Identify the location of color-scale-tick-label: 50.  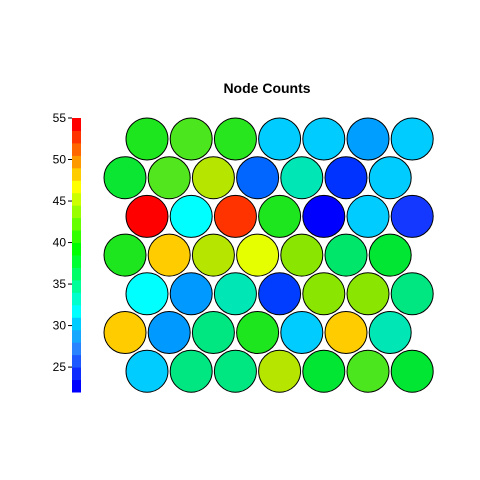
(60, 160).